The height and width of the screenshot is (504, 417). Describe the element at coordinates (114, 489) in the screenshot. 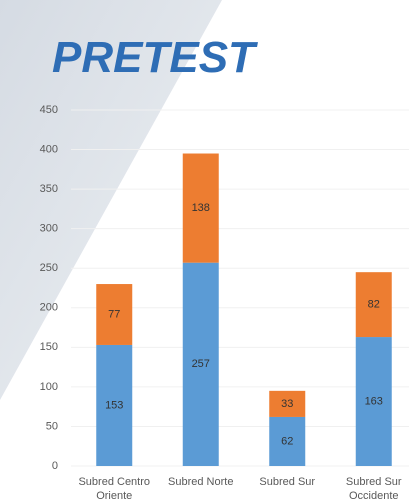

I see `x-tick-label: Subred Centro Oriente` at that location.